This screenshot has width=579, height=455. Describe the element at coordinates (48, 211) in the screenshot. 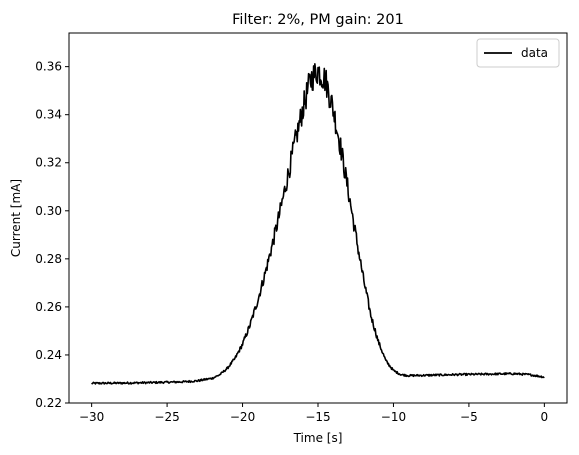

I see `y-tick-label: 0.30` at that location.